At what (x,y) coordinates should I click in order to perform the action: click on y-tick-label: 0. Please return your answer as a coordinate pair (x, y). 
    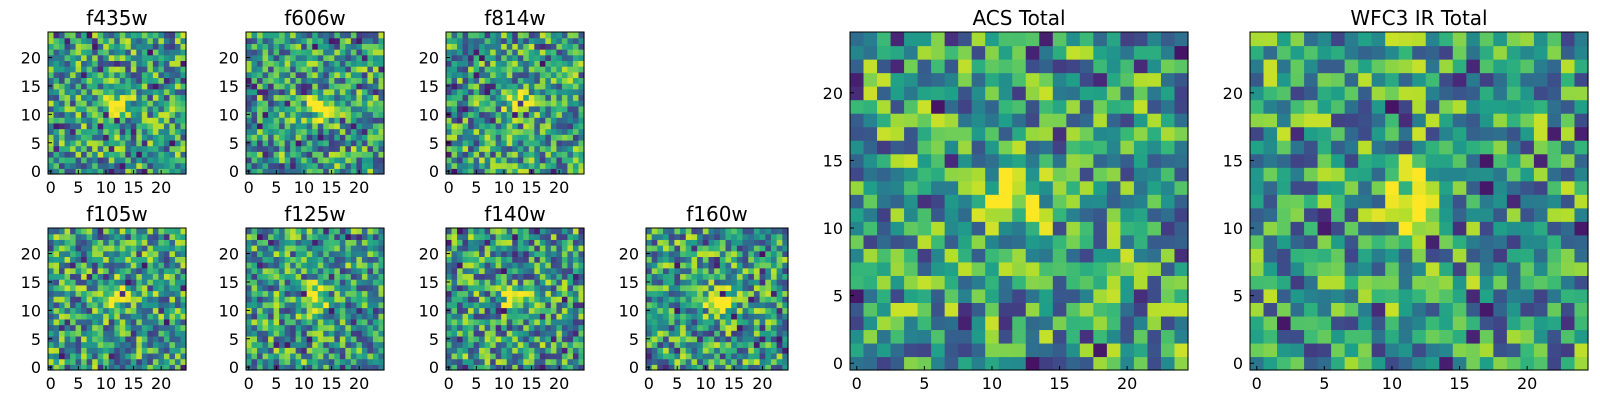
    Looking at the image, I should click on (36, 171).